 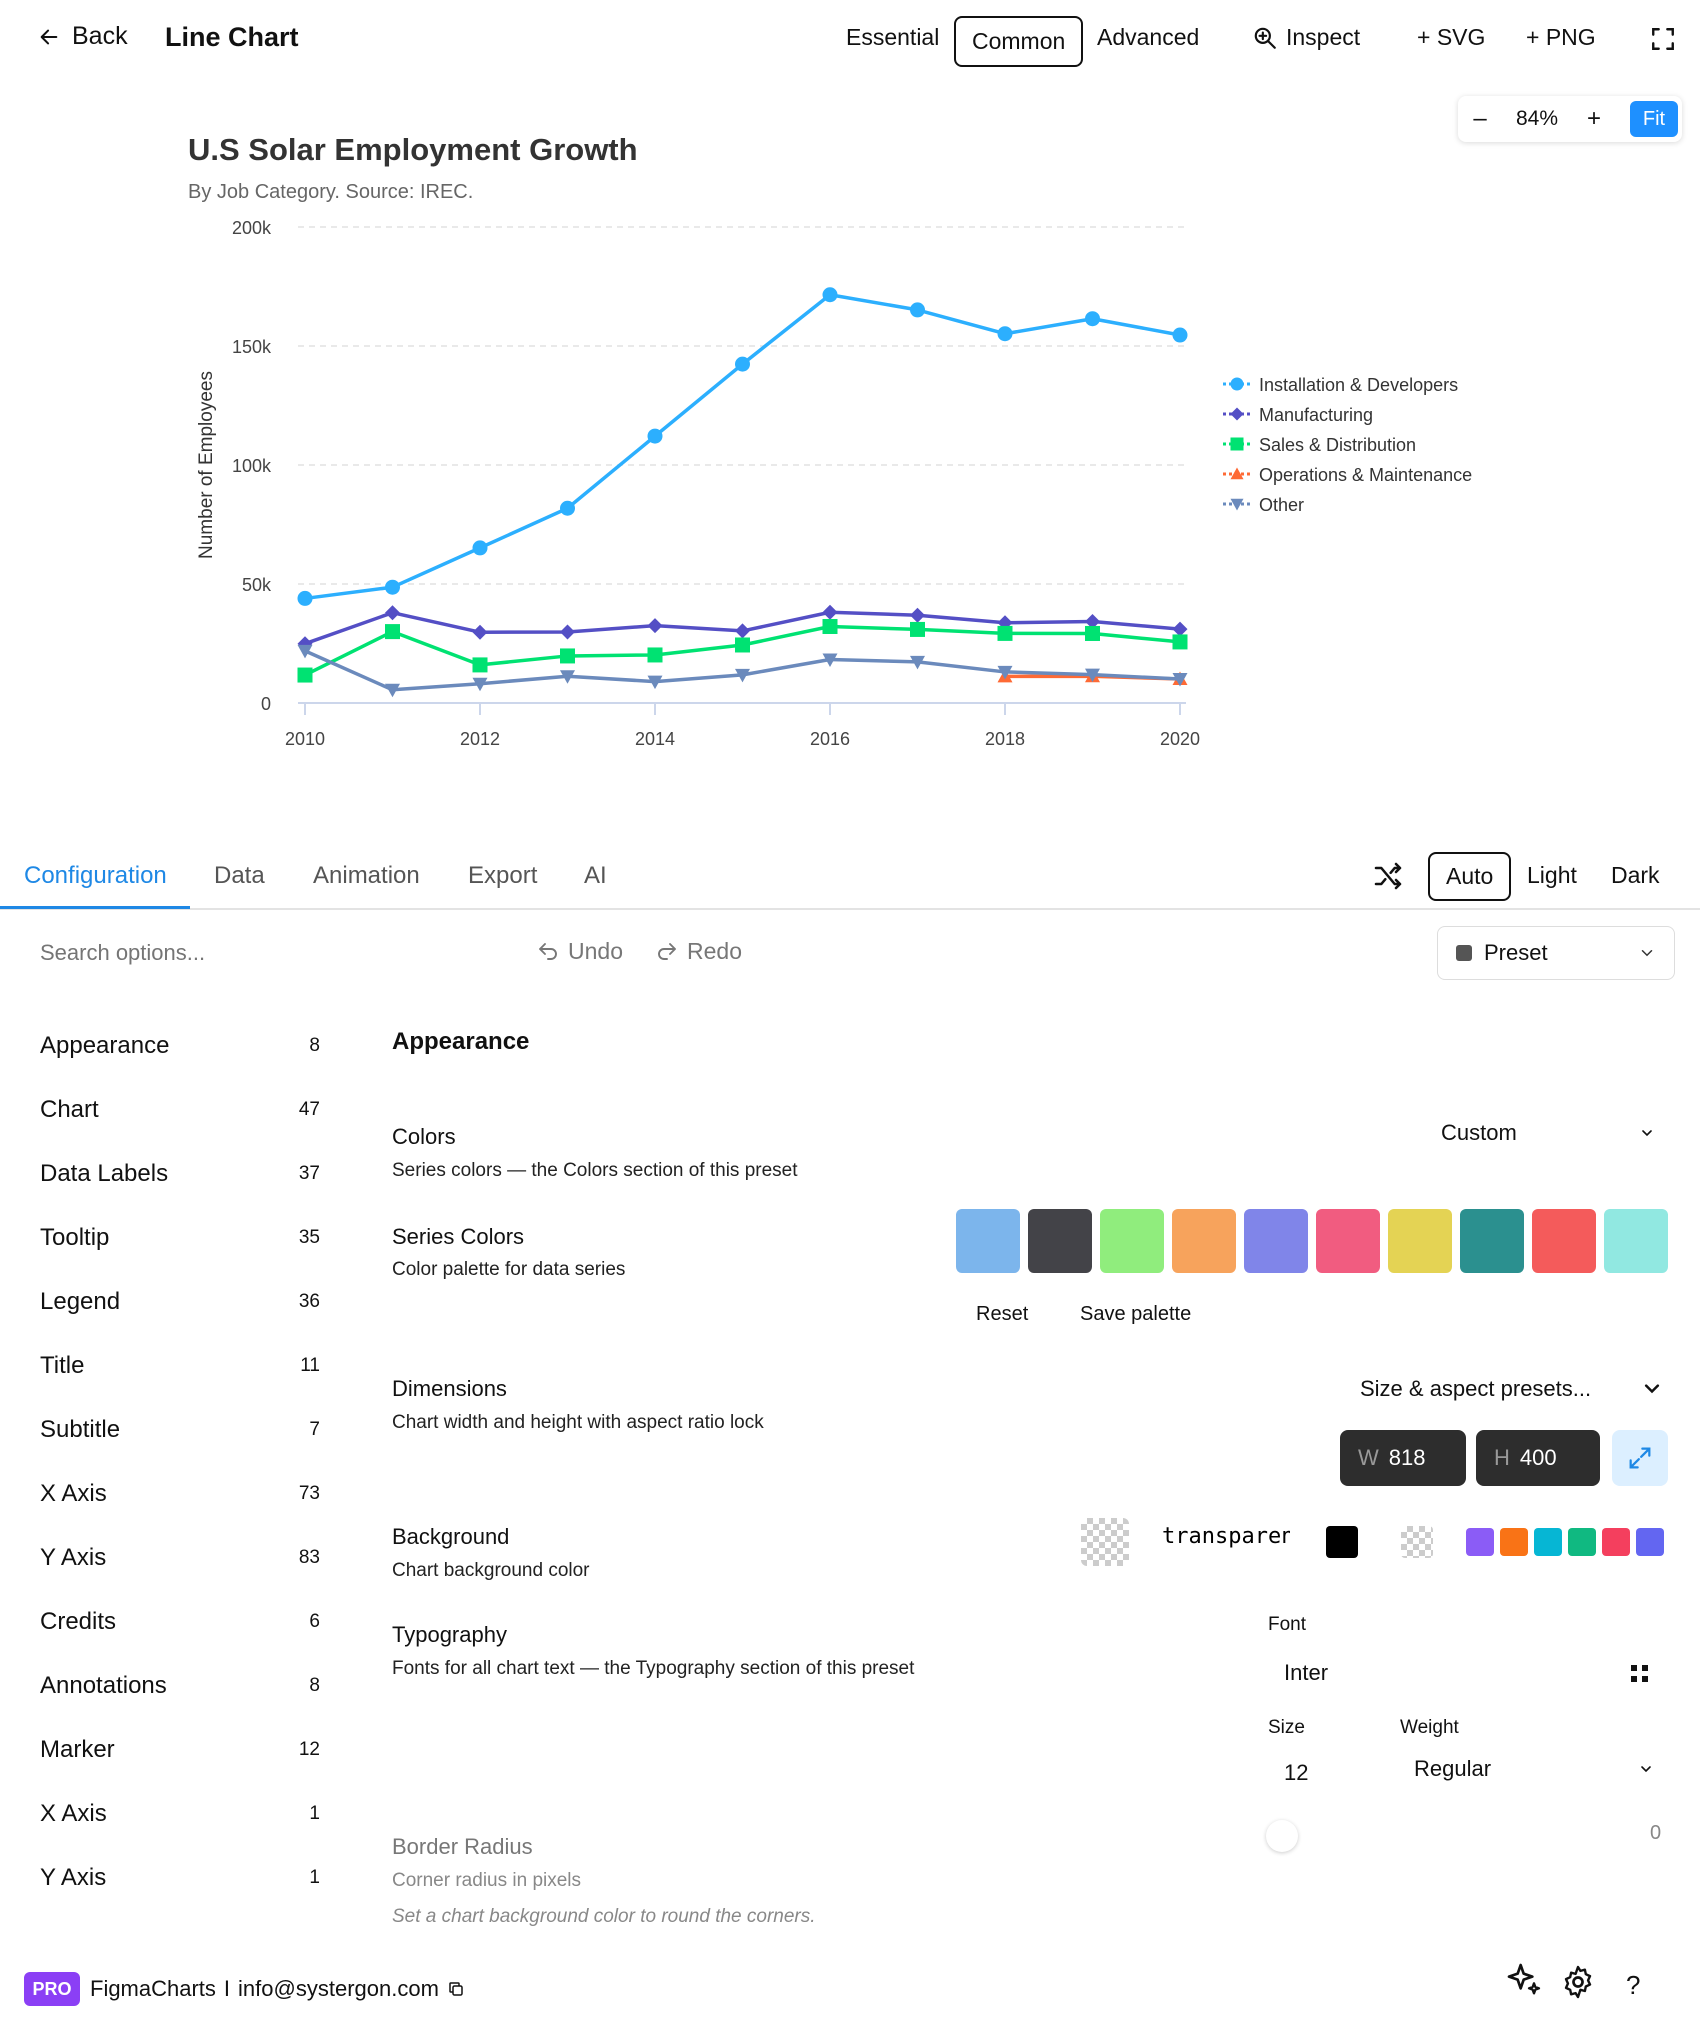 I want to click on font-size-input: 12, so click(x=1296, y=1772).